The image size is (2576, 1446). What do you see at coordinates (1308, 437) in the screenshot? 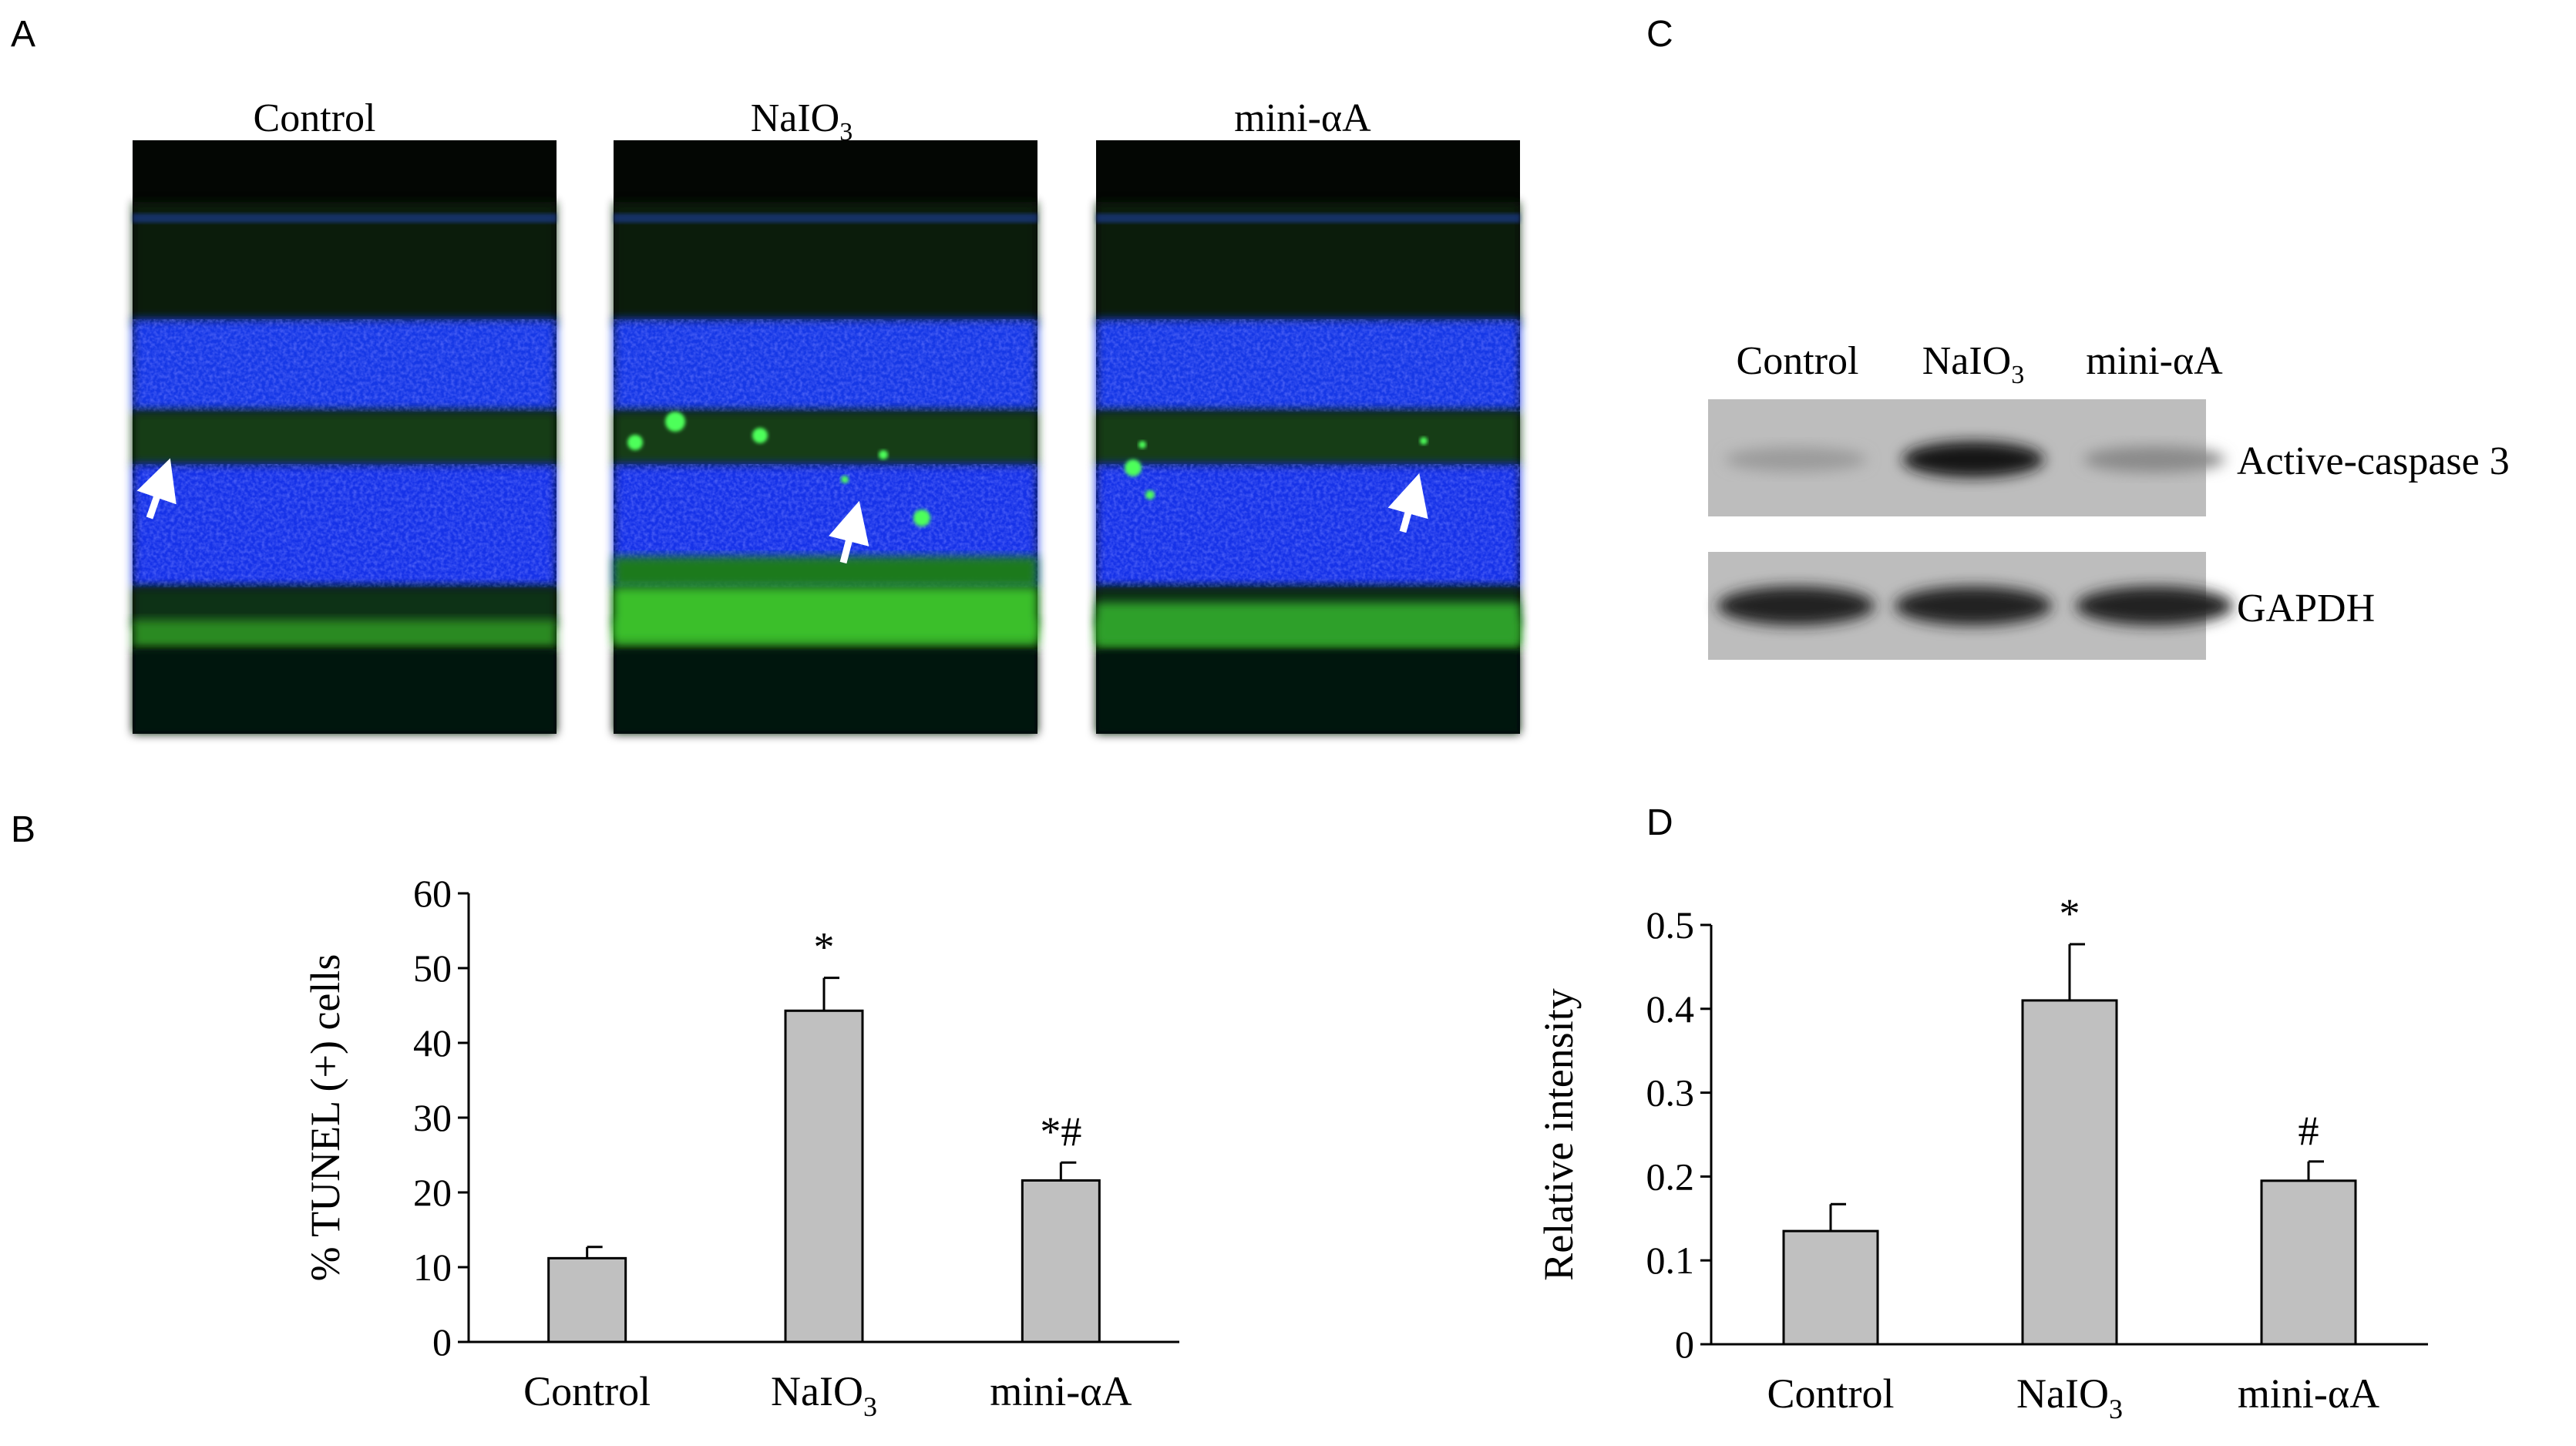
I see `micrograph-mini-aa` at bounding box center [1308, 437].